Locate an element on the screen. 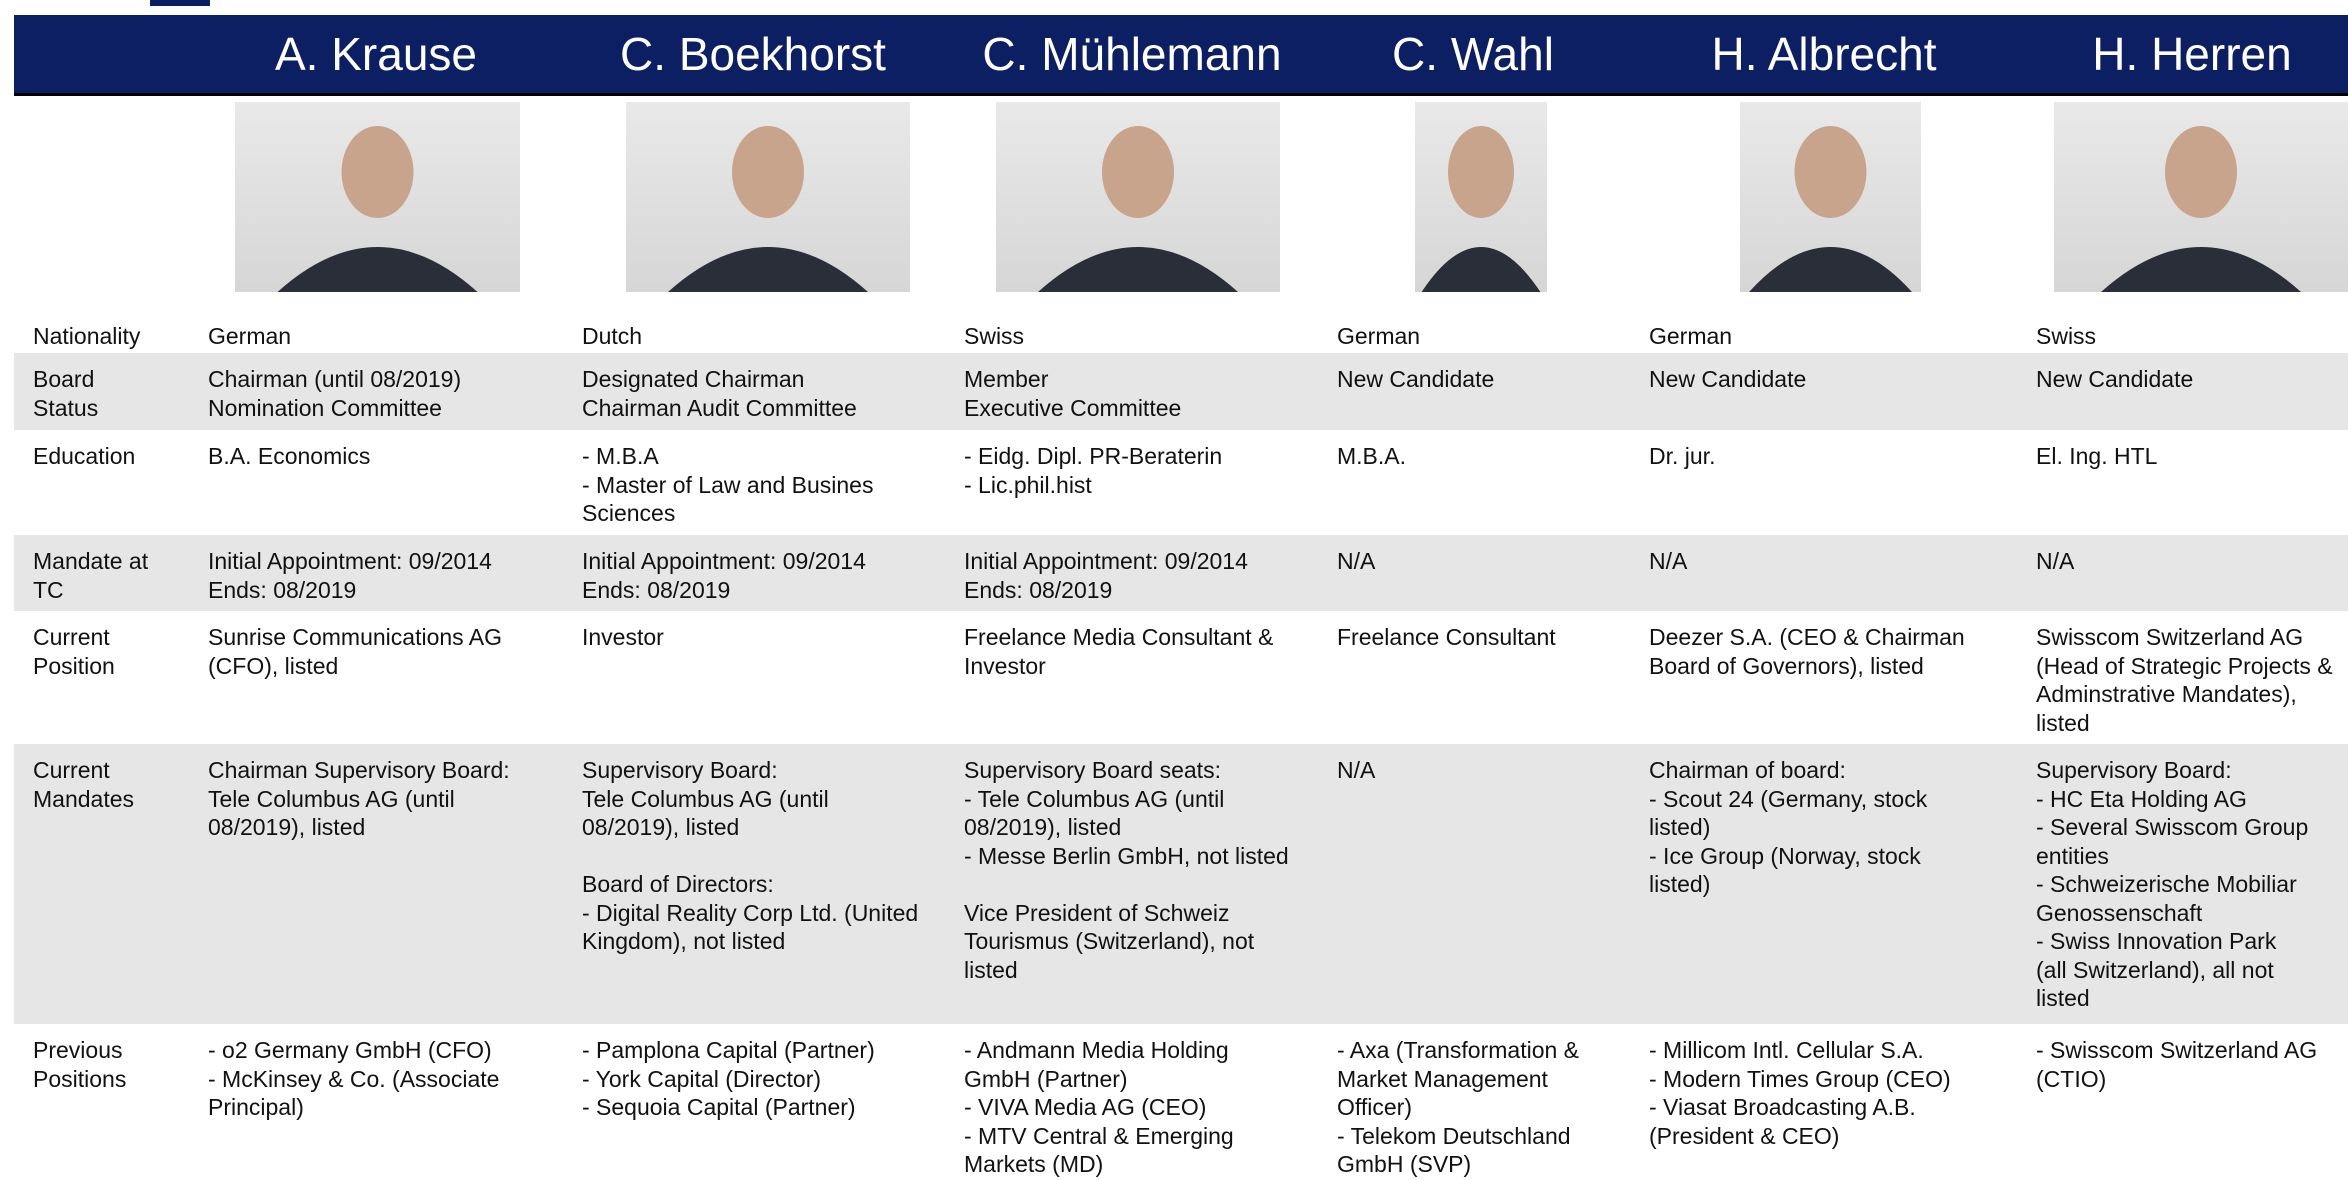  cell-text: Chairman of board: is located at coordinates (1747, 770).